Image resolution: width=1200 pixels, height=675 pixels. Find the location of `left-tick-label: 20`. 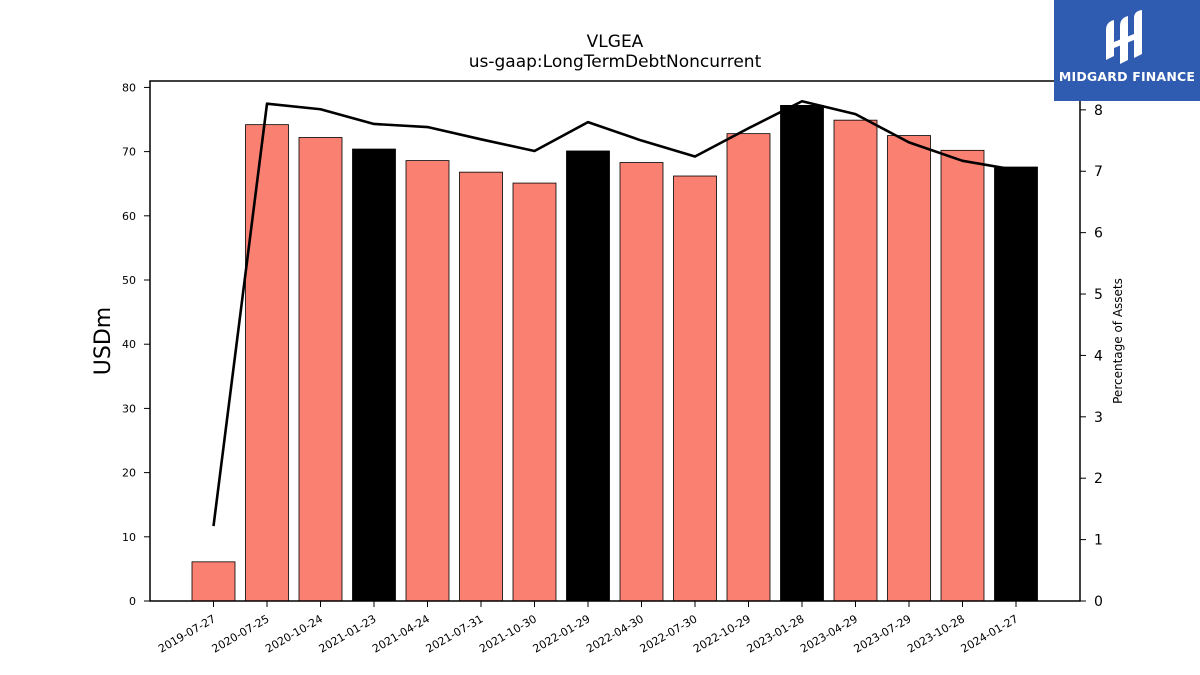

left-tick-label: 20 is located at coordinates (129, 473).